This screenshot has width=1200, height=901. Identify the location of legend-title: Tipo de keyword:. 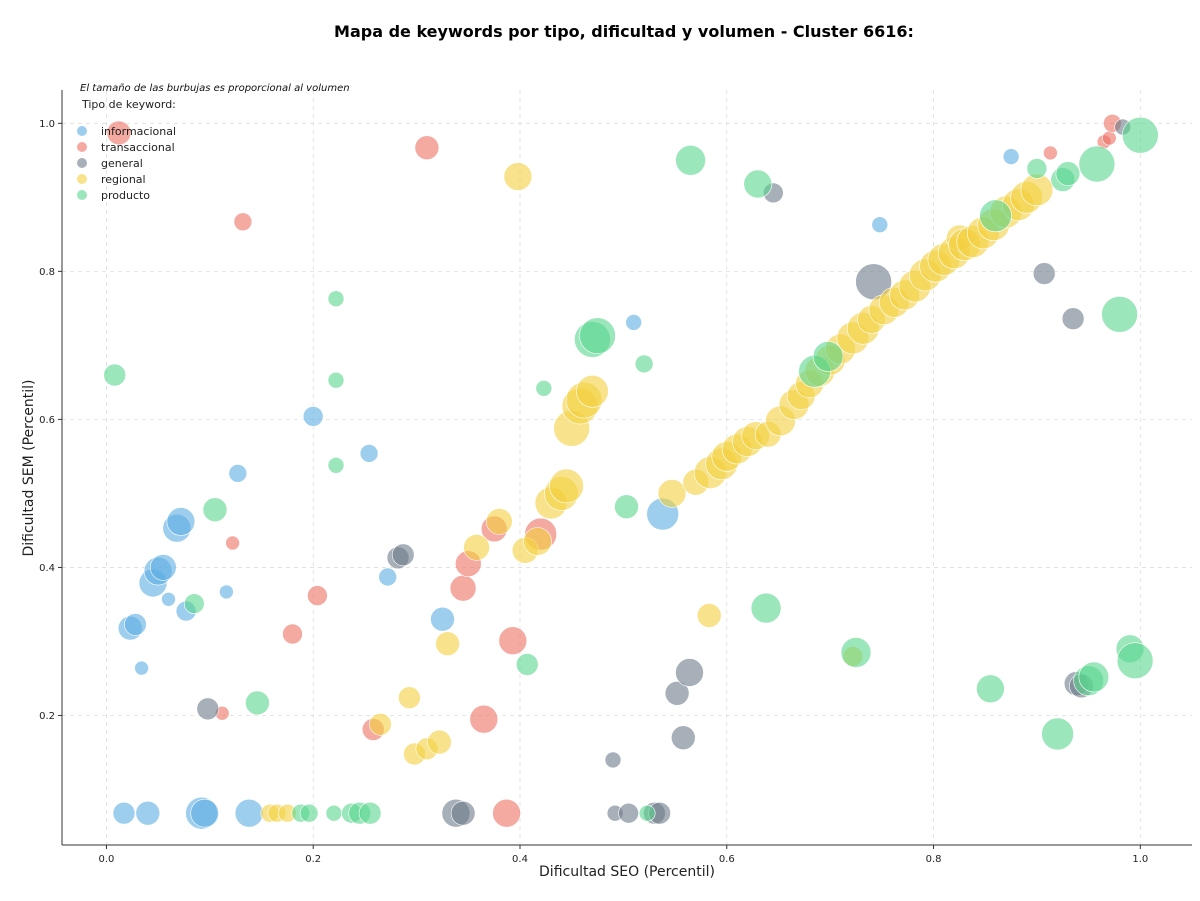
(128, 104).